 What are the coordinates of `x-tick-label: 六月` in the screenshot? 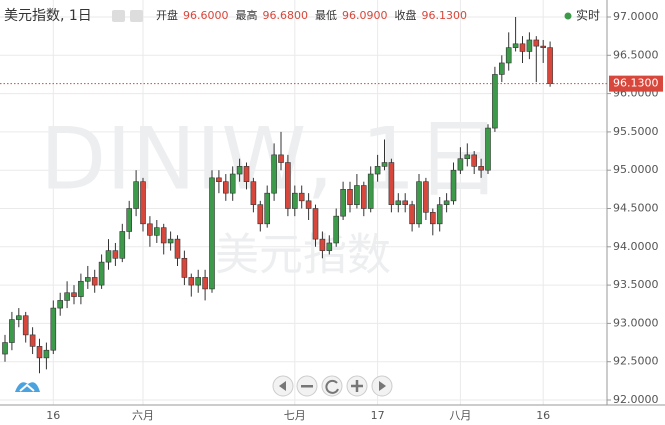 It's located at (143, 415).